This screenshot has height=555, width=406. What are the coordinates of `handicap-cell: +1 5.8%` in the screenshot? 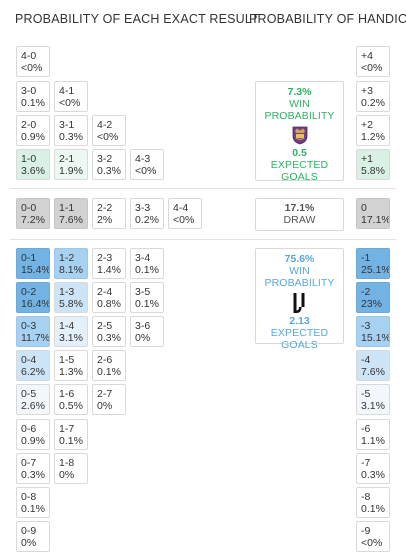 It's located at (373, 164).